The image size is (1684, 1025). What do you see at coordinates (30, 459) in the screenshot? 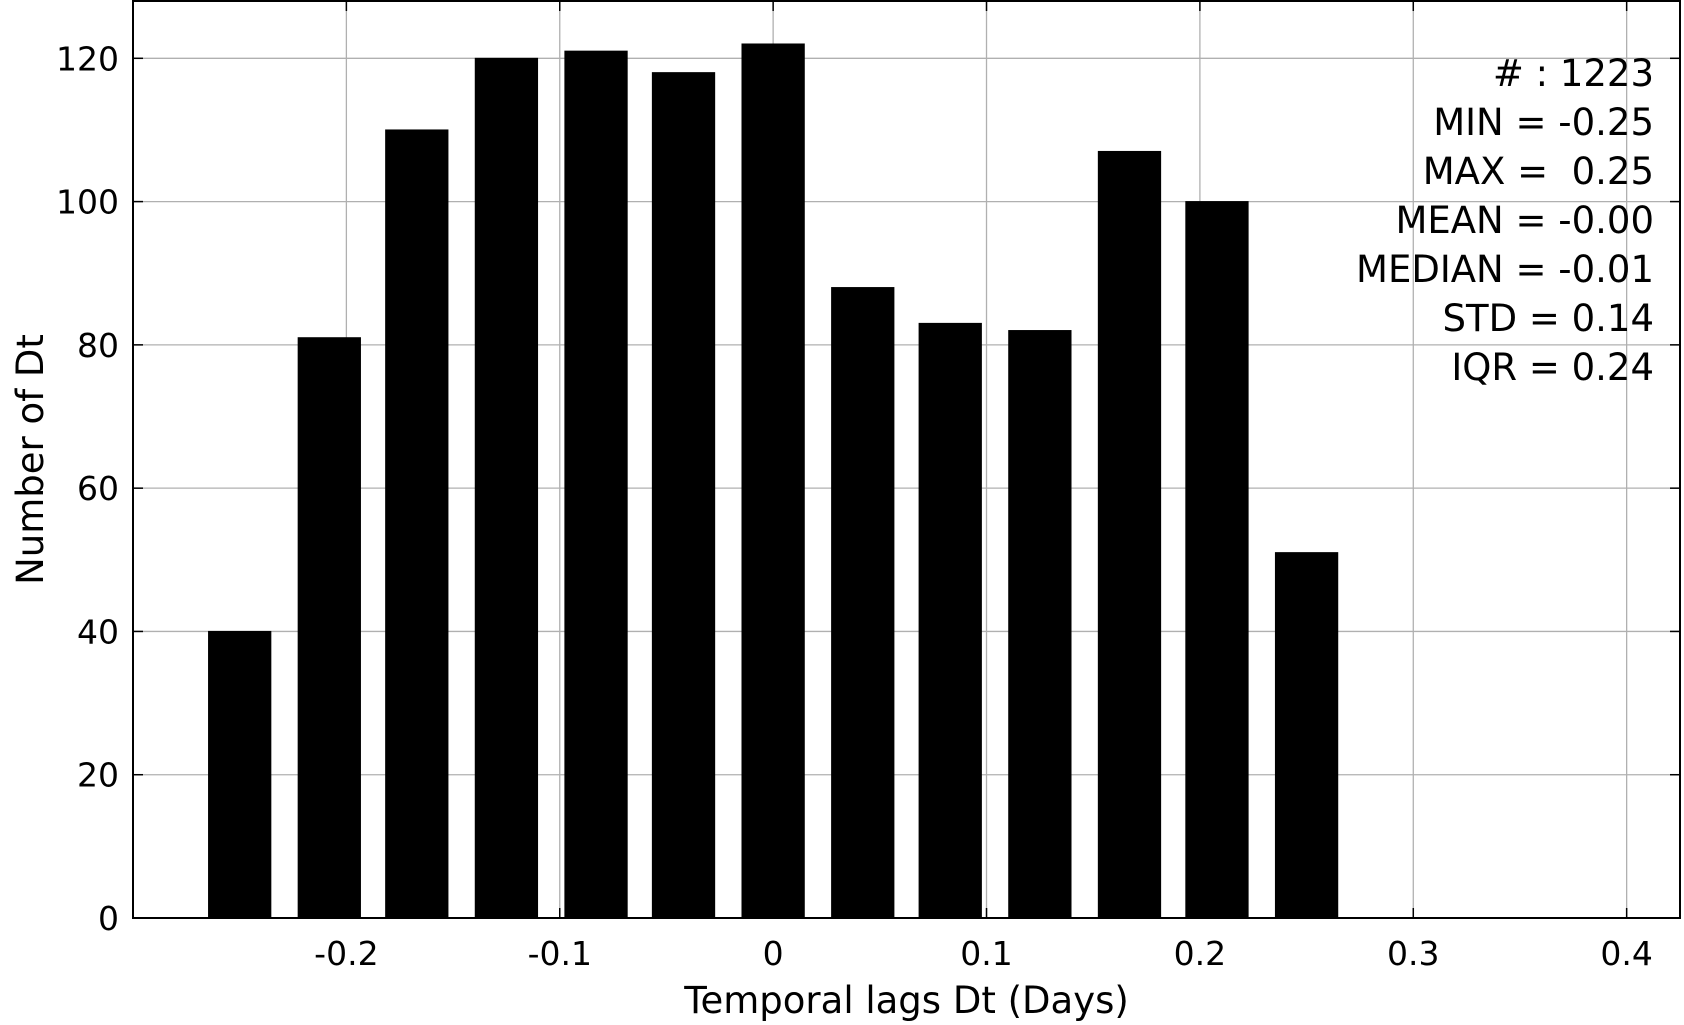
I see `y-axis-label: Number of Dt` at bounding box center [30, 459].